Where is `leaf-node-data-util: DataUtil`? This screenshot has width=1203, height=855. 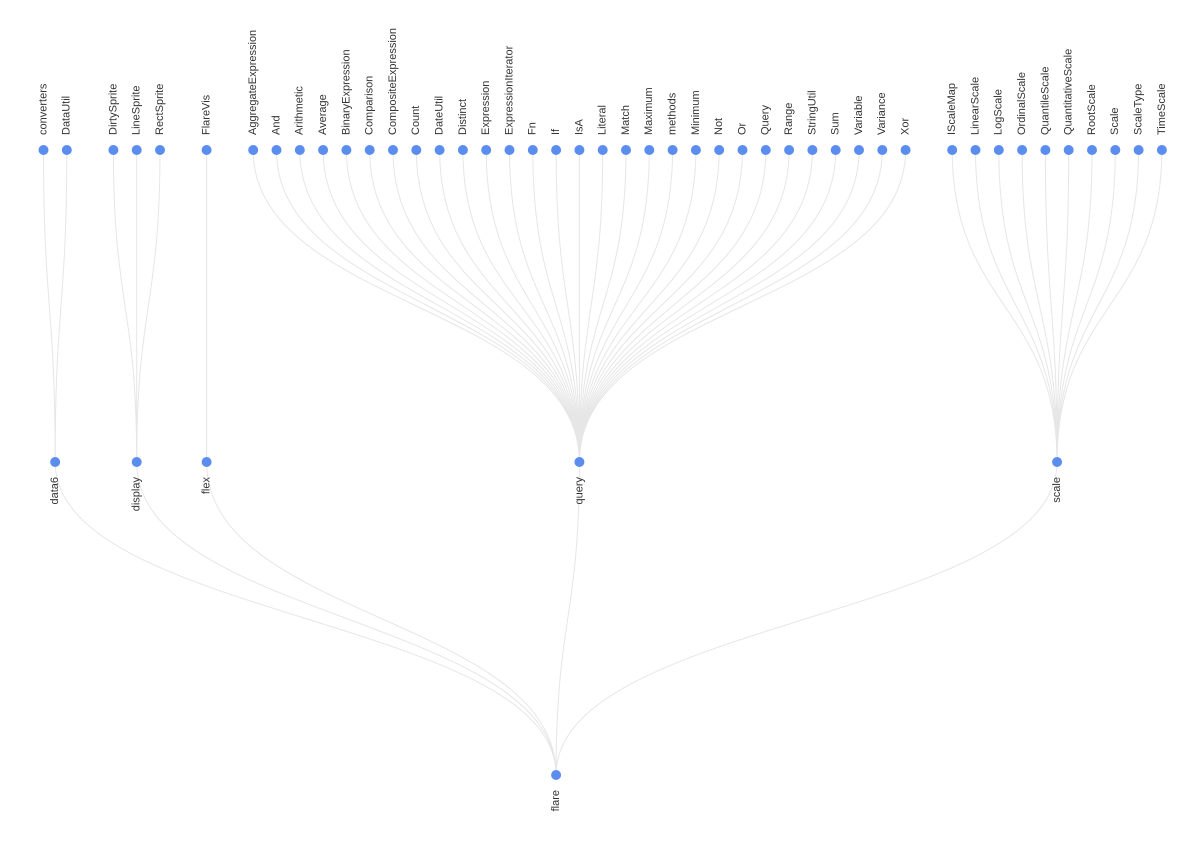
leaf-node-data-util: DataUtil is located at coordinates (67, 125).